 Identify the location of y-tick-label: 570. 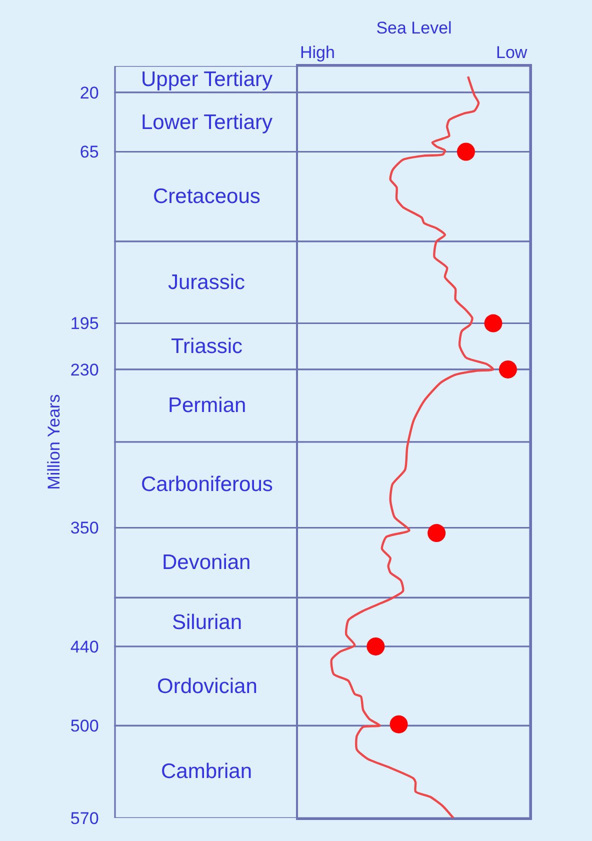
(84, 818).